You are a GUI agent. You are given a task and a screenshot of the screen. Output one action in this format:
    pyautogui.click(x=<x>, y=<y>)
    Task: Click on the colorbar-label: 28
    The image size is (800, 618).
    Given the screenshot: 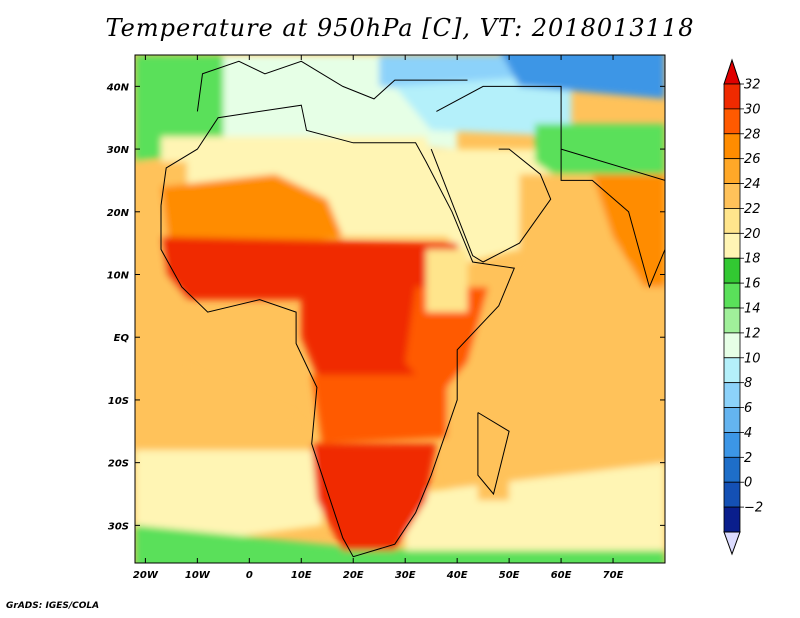 What is the action you would take?
    pyautogui.click(x=752, y=134)
    